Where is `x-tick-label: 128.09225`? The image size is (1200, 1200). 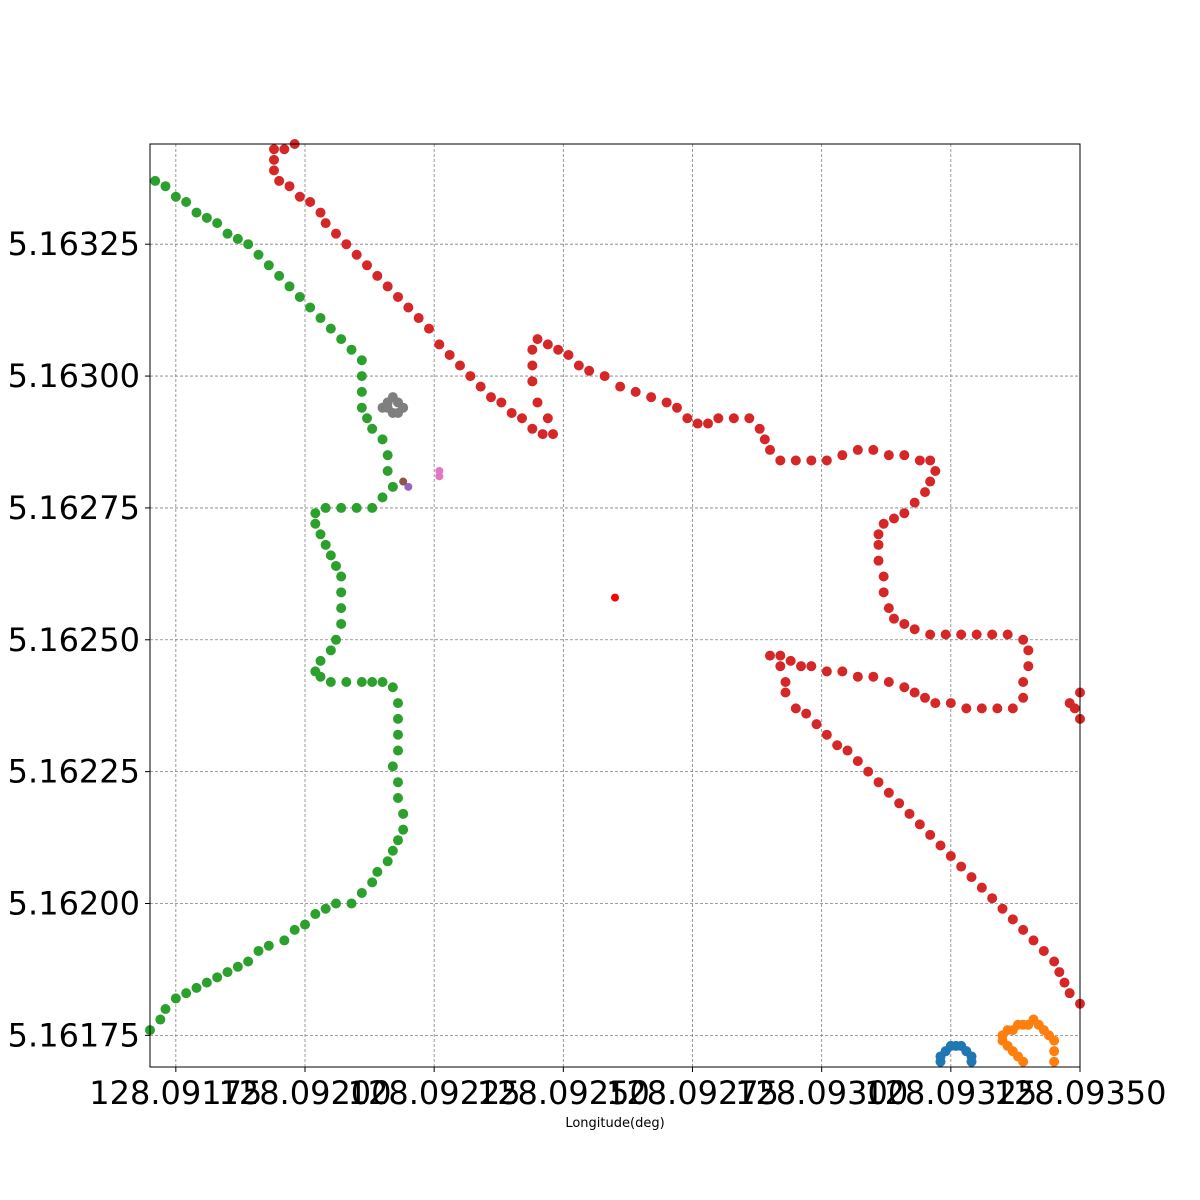 x-tick-label: 128.09225 is located at coordinates (434, 1093).